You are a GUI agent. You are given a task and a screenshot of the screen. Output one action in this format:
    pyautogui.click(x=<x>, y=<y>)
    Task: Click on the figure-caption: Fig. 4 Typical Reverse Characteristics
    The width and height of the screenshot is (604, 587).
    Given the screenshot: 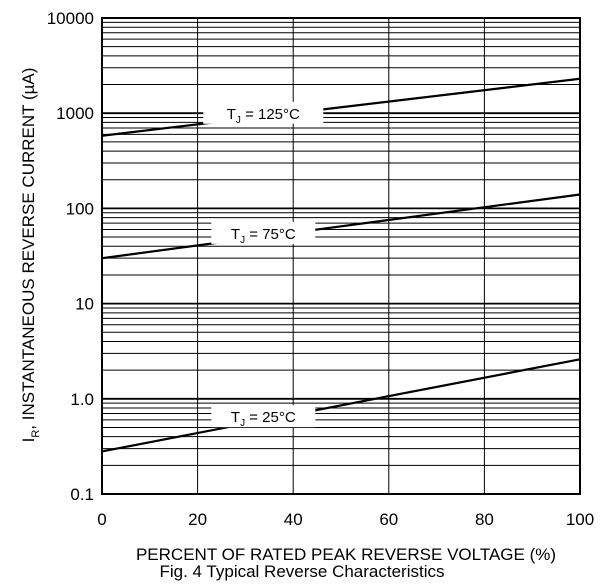 What is the action you would take?
    pyautogui.click(x=302, y=571)
    